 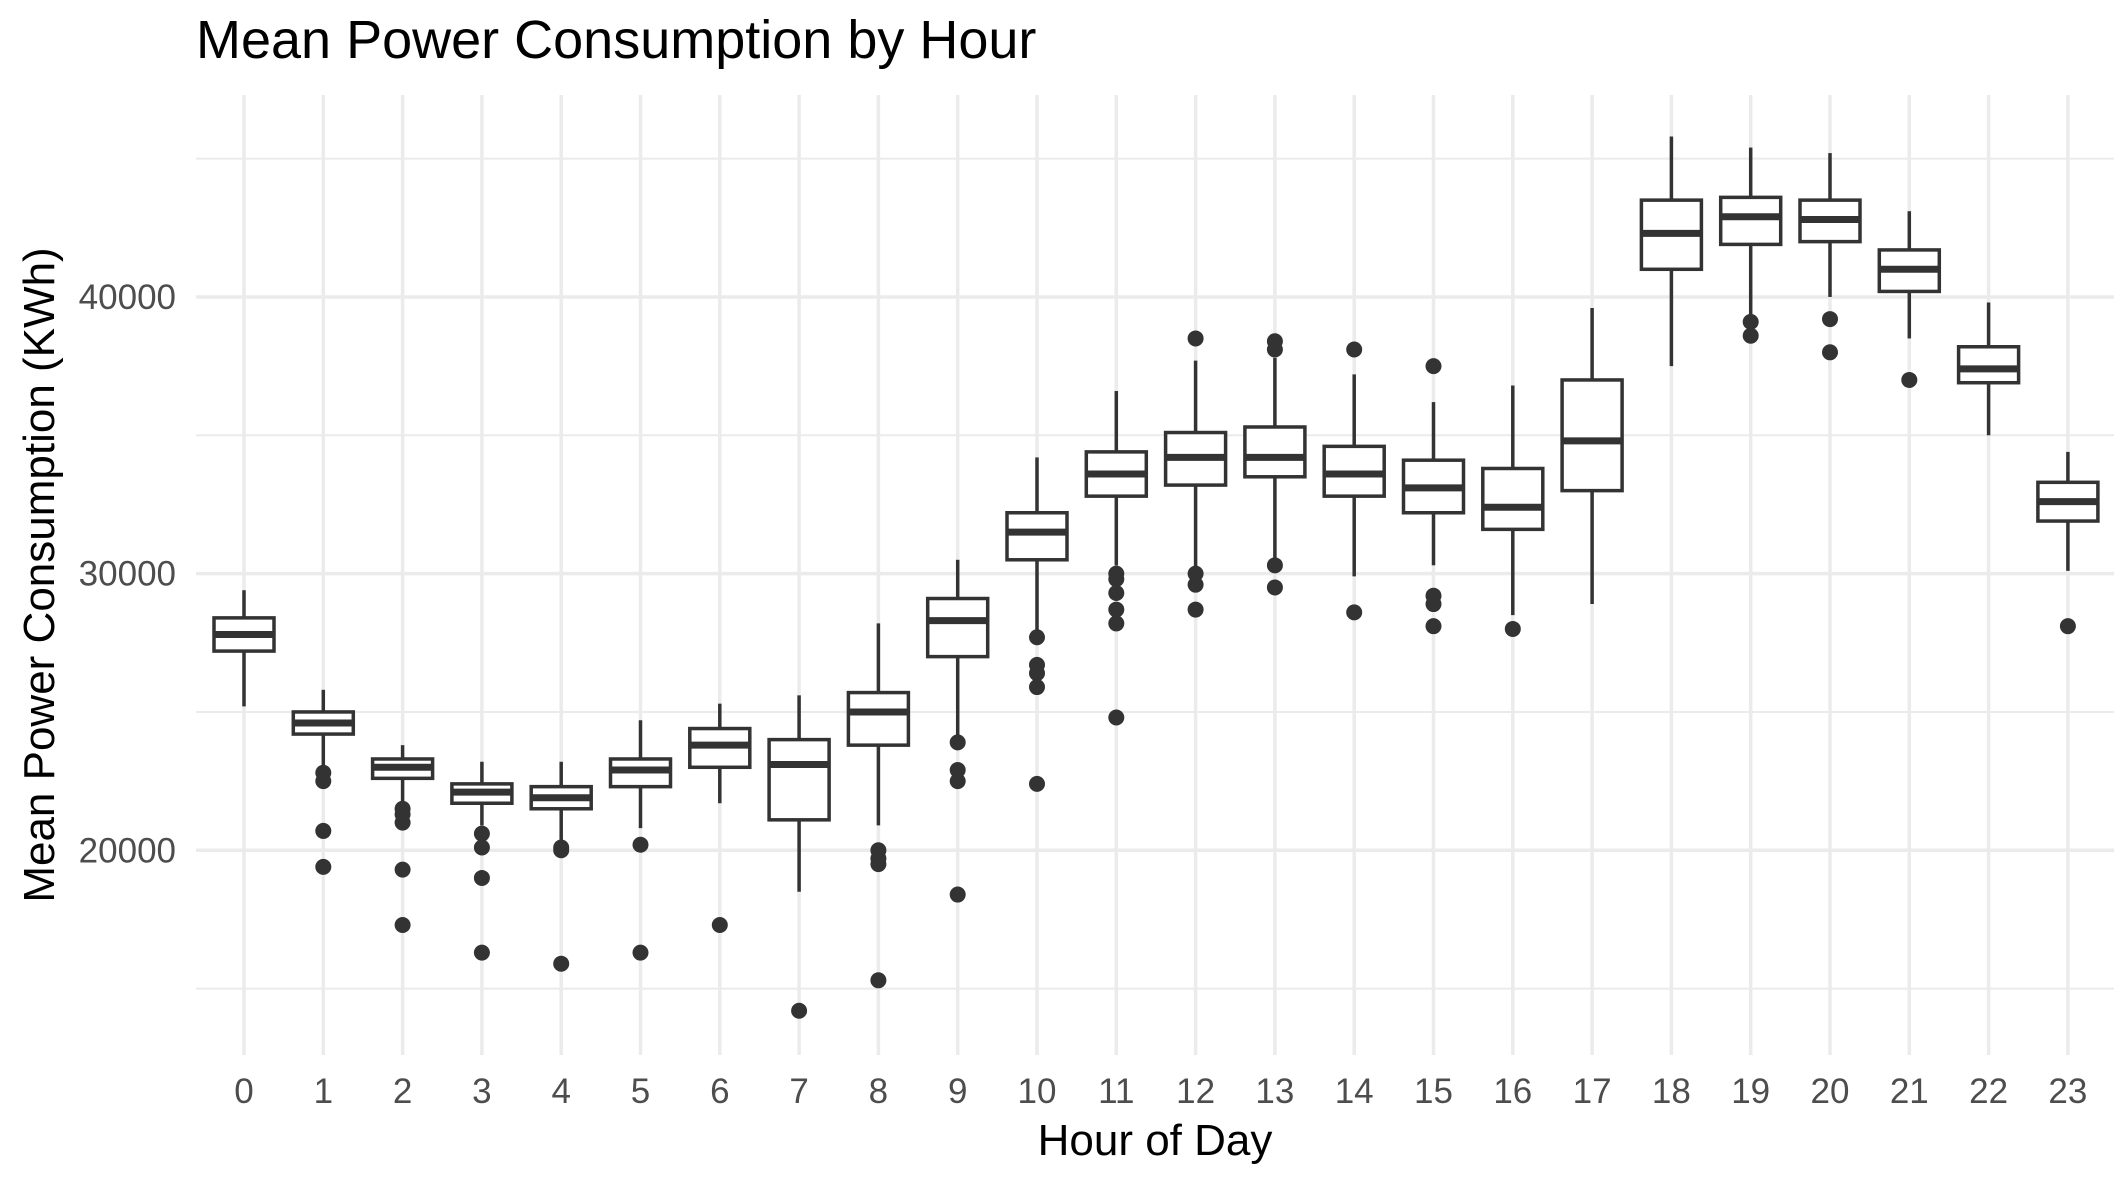 I want to click on x-tick-label: 17, so click(x=1592, y=1091).